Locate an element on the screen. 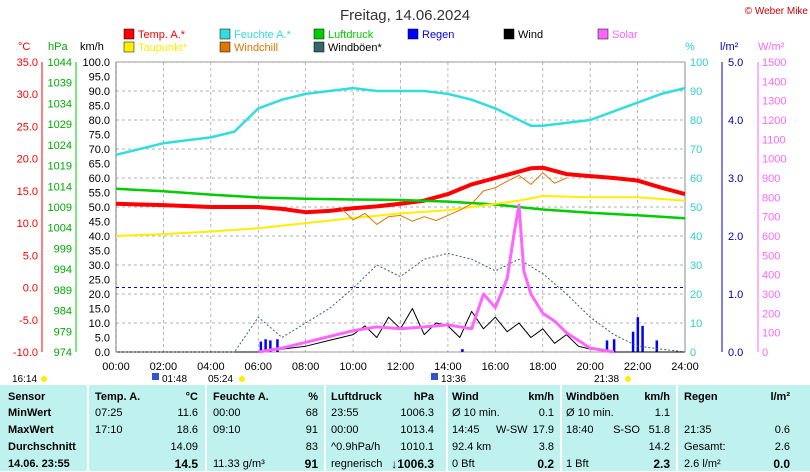 This screenshot has height=472, width=810. wind-tick: 35.0 is located at coordinates (99, 252).